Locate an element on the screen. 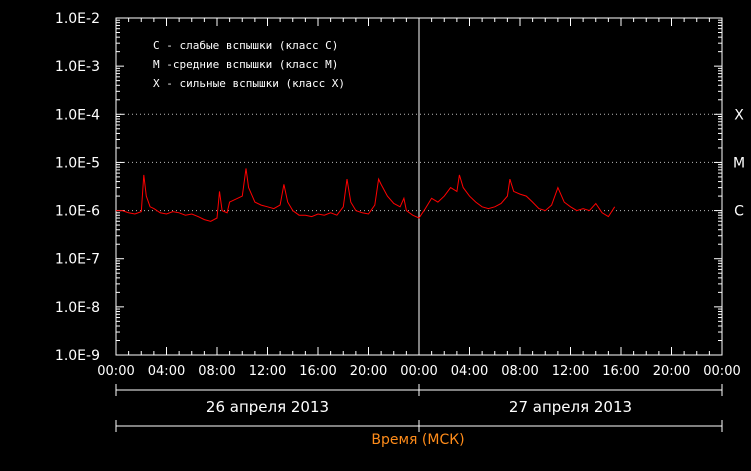 This screenshot has height=471, width=751. y-tick-label: 1.0E-3 is located at coordinates (77, 67).